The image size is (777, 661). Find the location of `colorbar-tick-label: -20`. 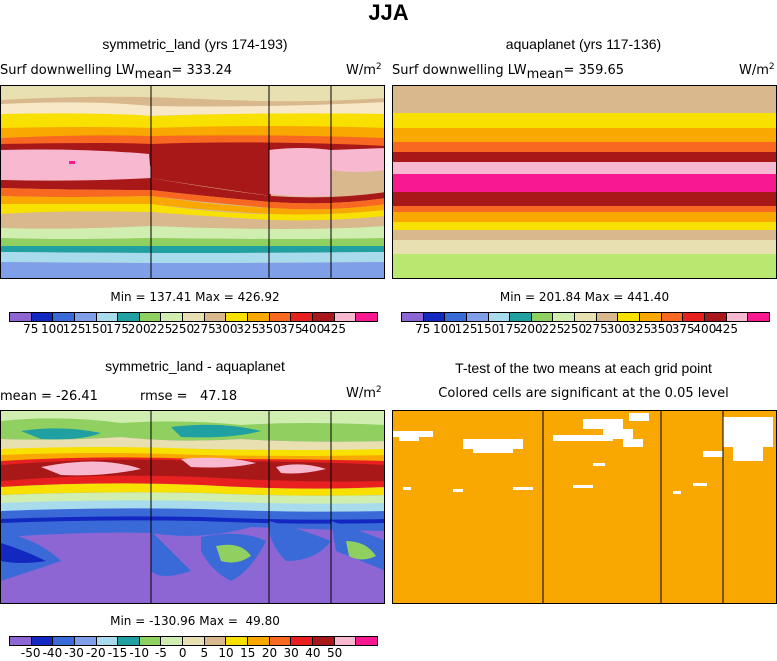

colorbar-tick-label: -20 is located at coordinates (96, 653).